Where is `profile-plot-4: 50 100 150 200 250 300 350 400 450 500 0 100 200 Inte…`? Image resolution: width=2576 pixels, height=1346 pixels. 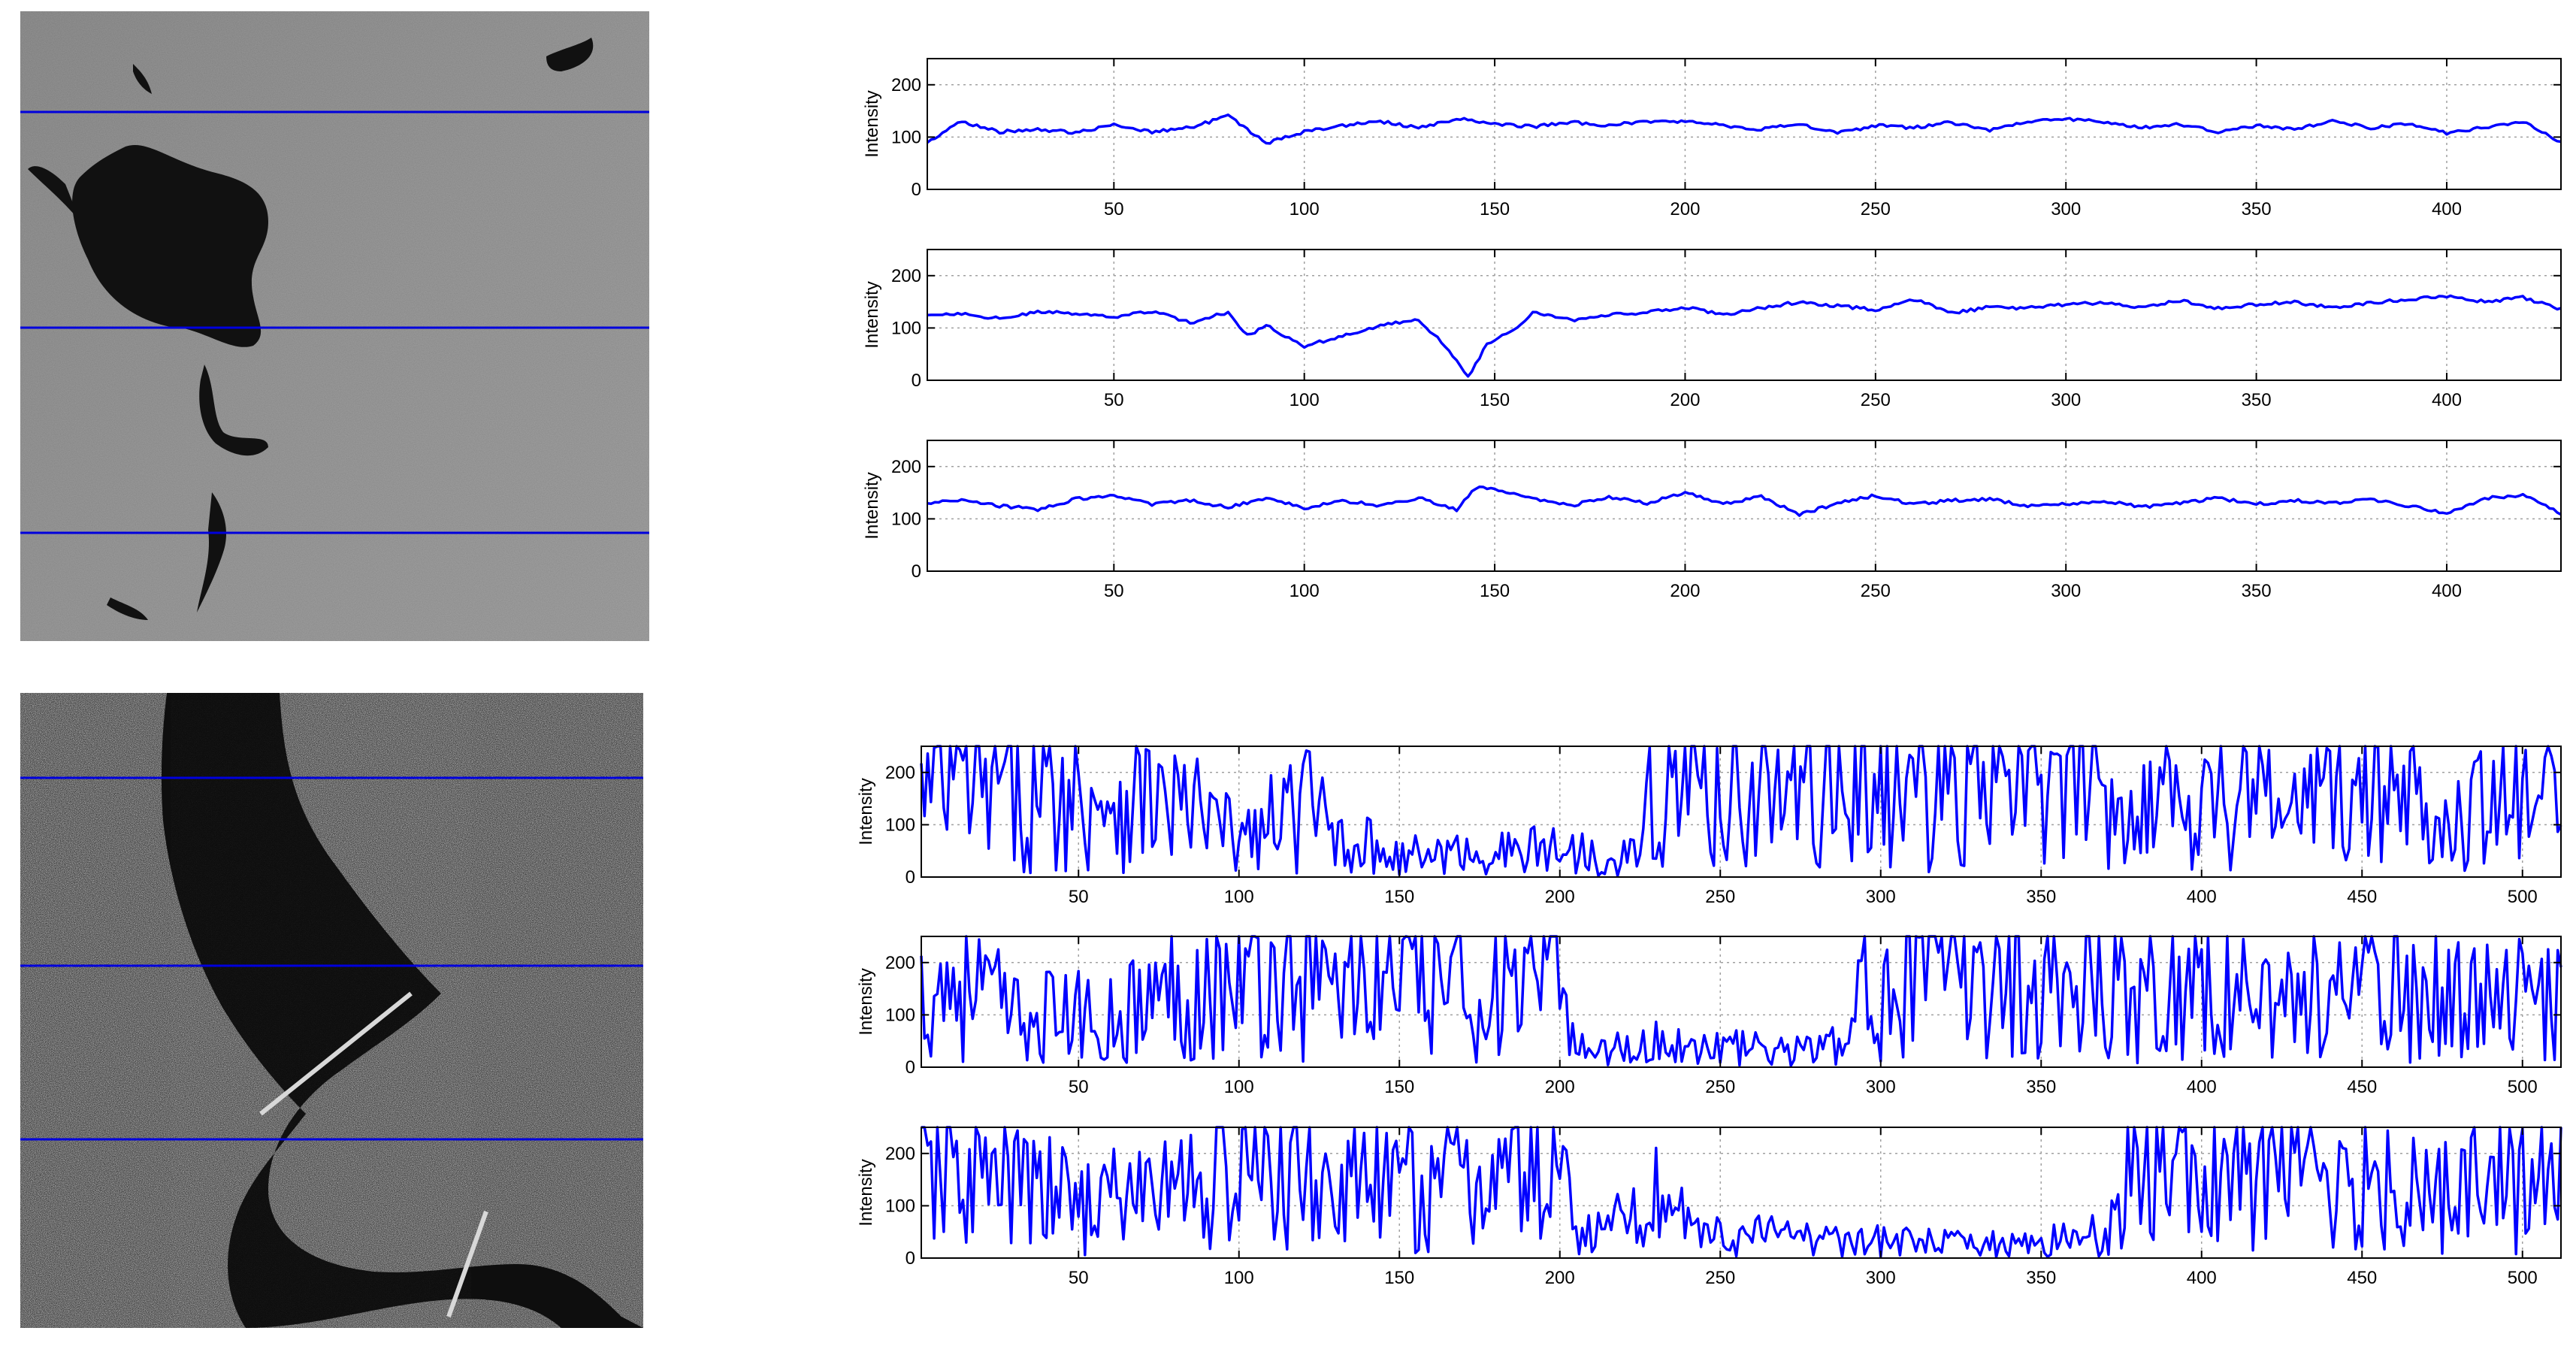
profile-plot-4: 50 100 150 200 250 300 350 400 450 500 0 100 200 Inte… is located at coordinates (1698, 823).